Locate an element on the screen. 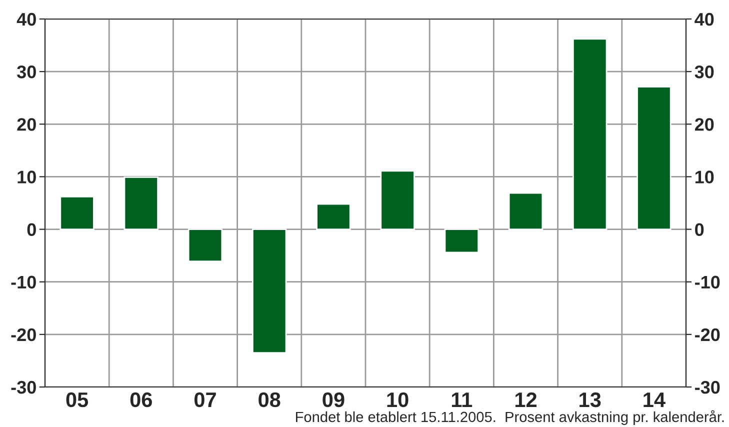 This screenshot has height=427, width=729. x-tick-label: 14 is located at coordinates (655, 399).